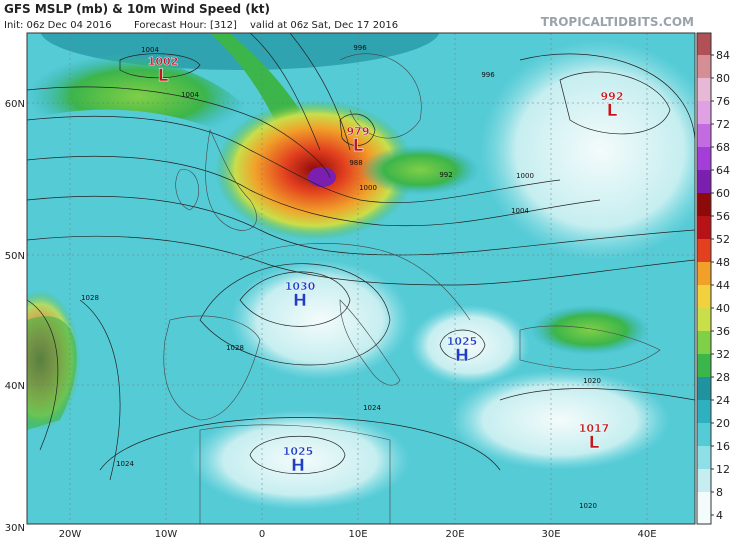 The image size is (732, 541). I want to click on colorbar-label: 32, so click(723, 354).